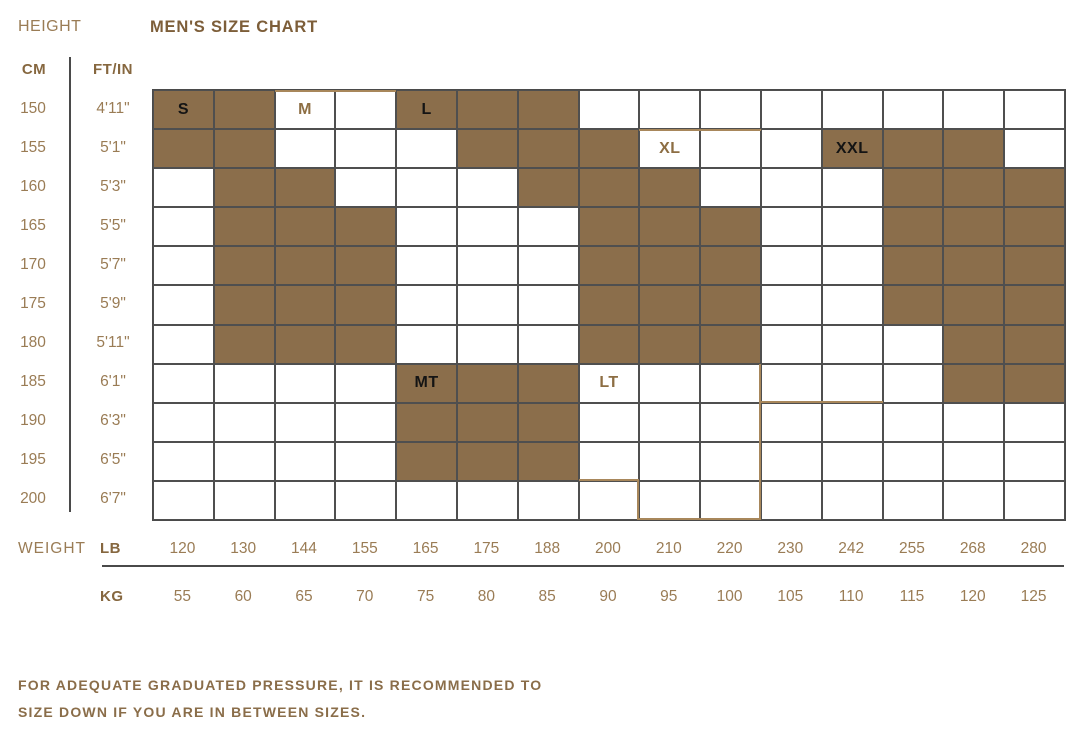 This screenshot has width=1080, height=730. Describe the element at coordinates (33, 421) in the screenshot. I see `height-cm-value: 190` at that location.